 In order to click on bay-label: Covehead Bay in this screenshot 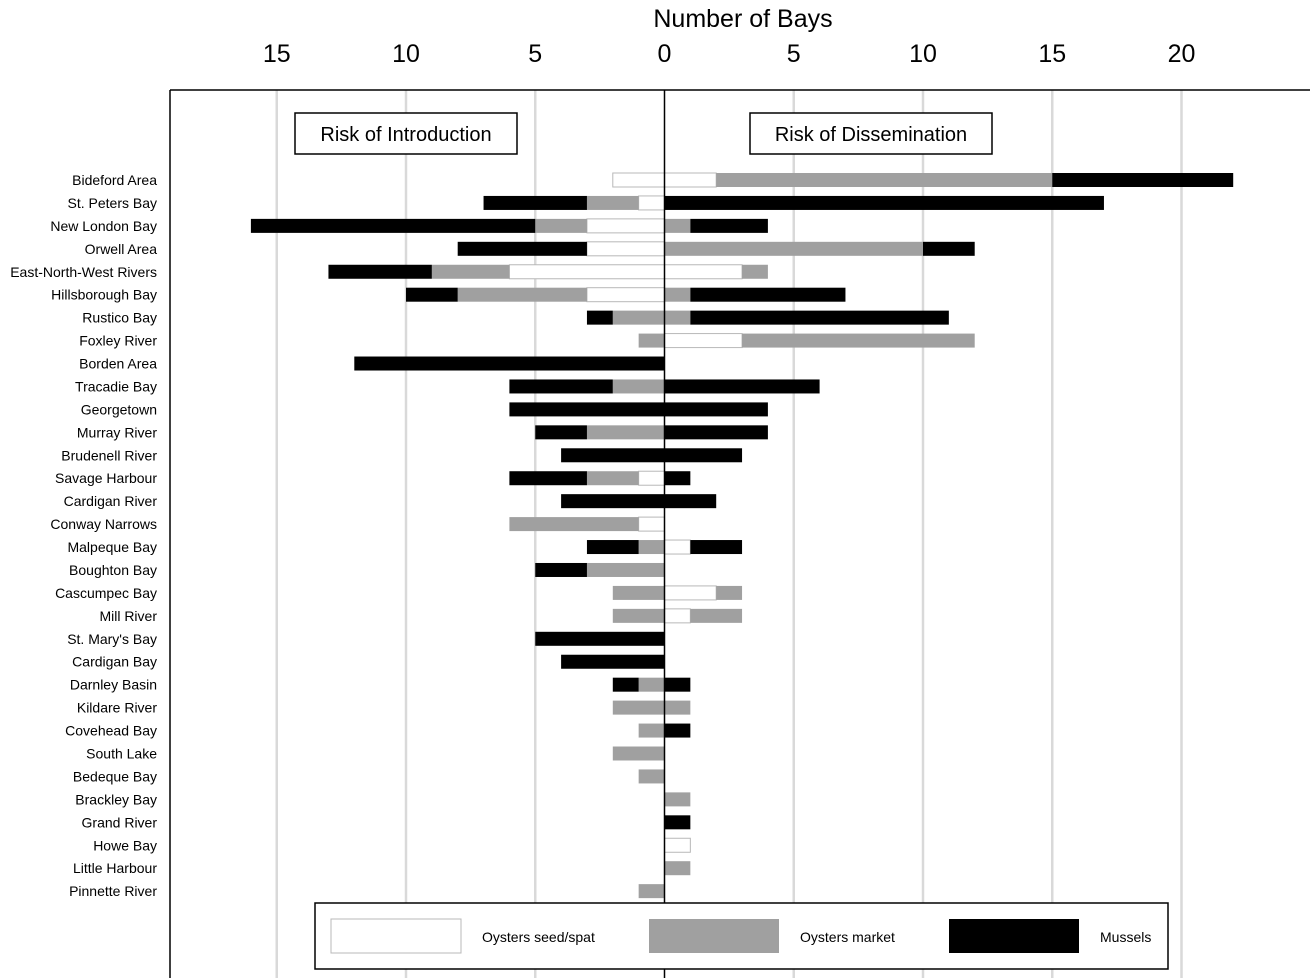, I will do `click(111, 731)`.